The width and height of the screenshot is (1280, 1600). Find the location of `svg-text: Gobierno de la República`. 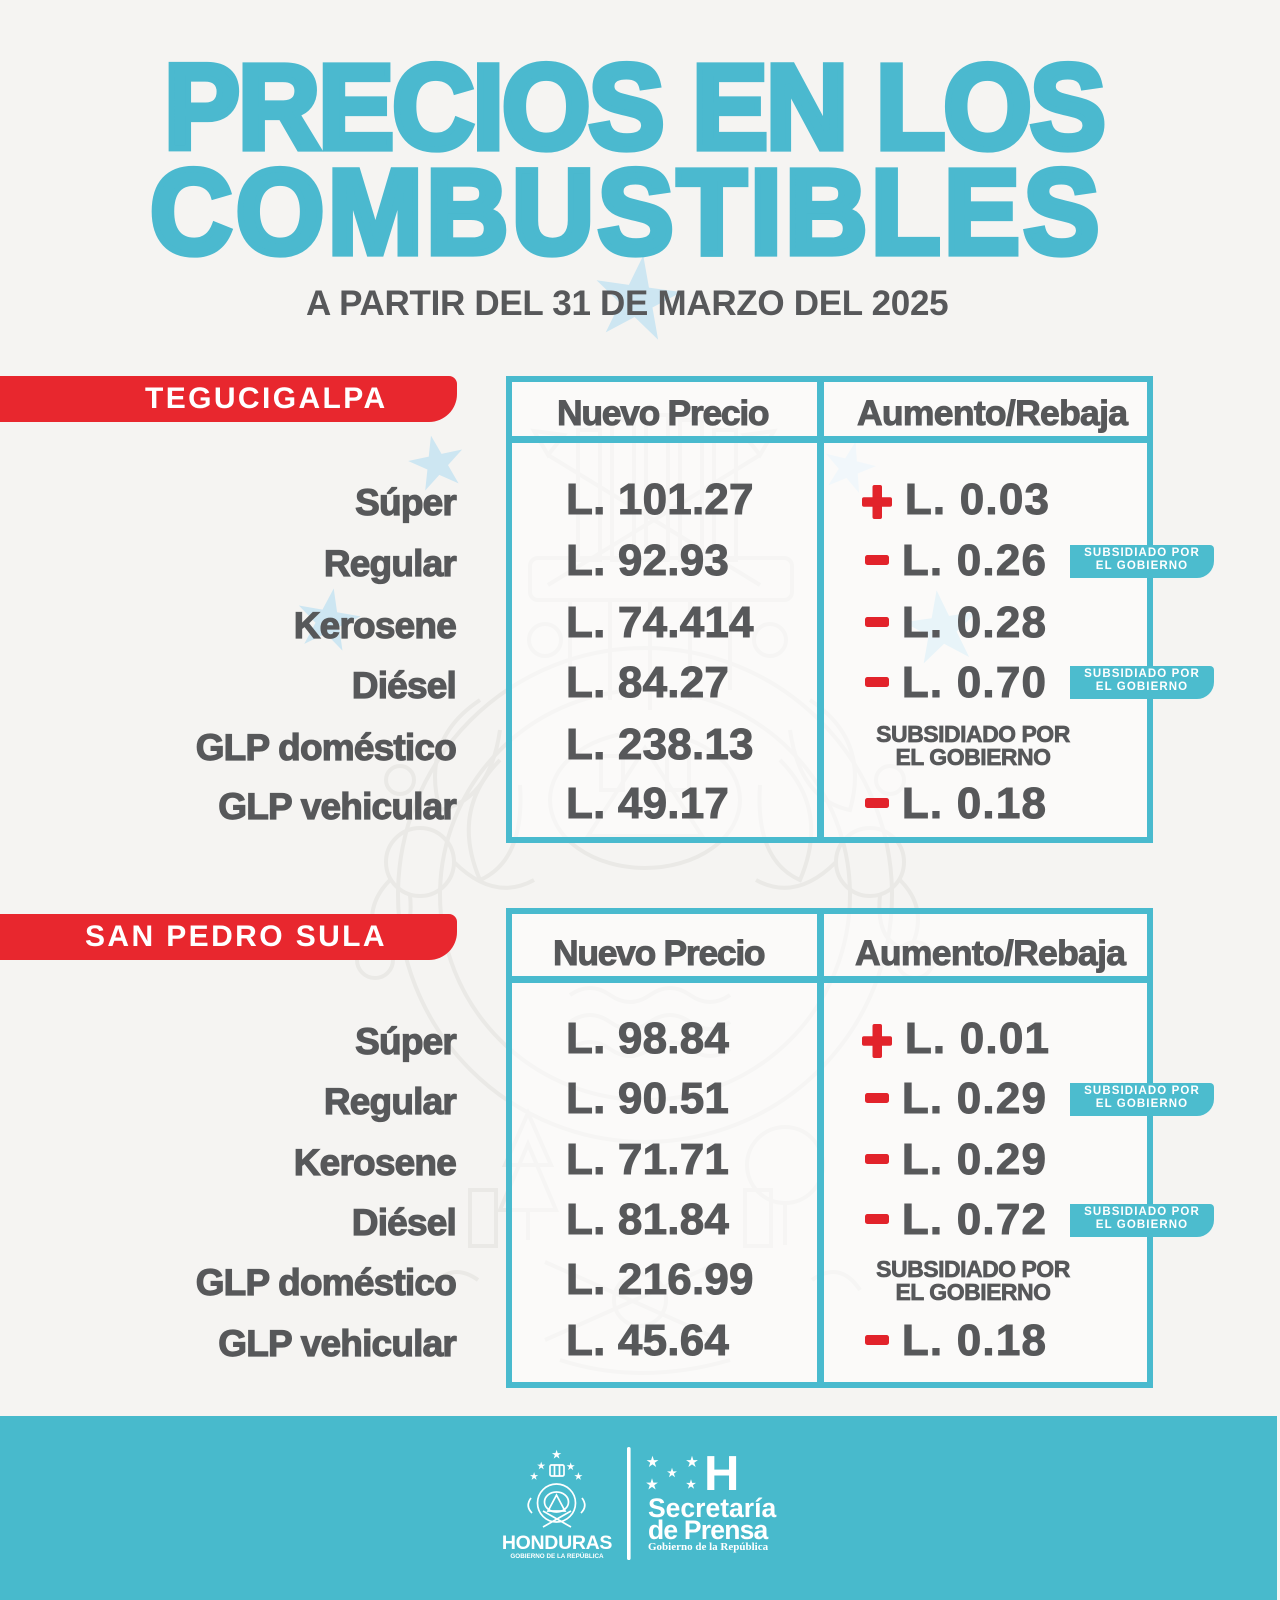

svg-text: Gobierno de la República is located at coordinates (708, 1547).